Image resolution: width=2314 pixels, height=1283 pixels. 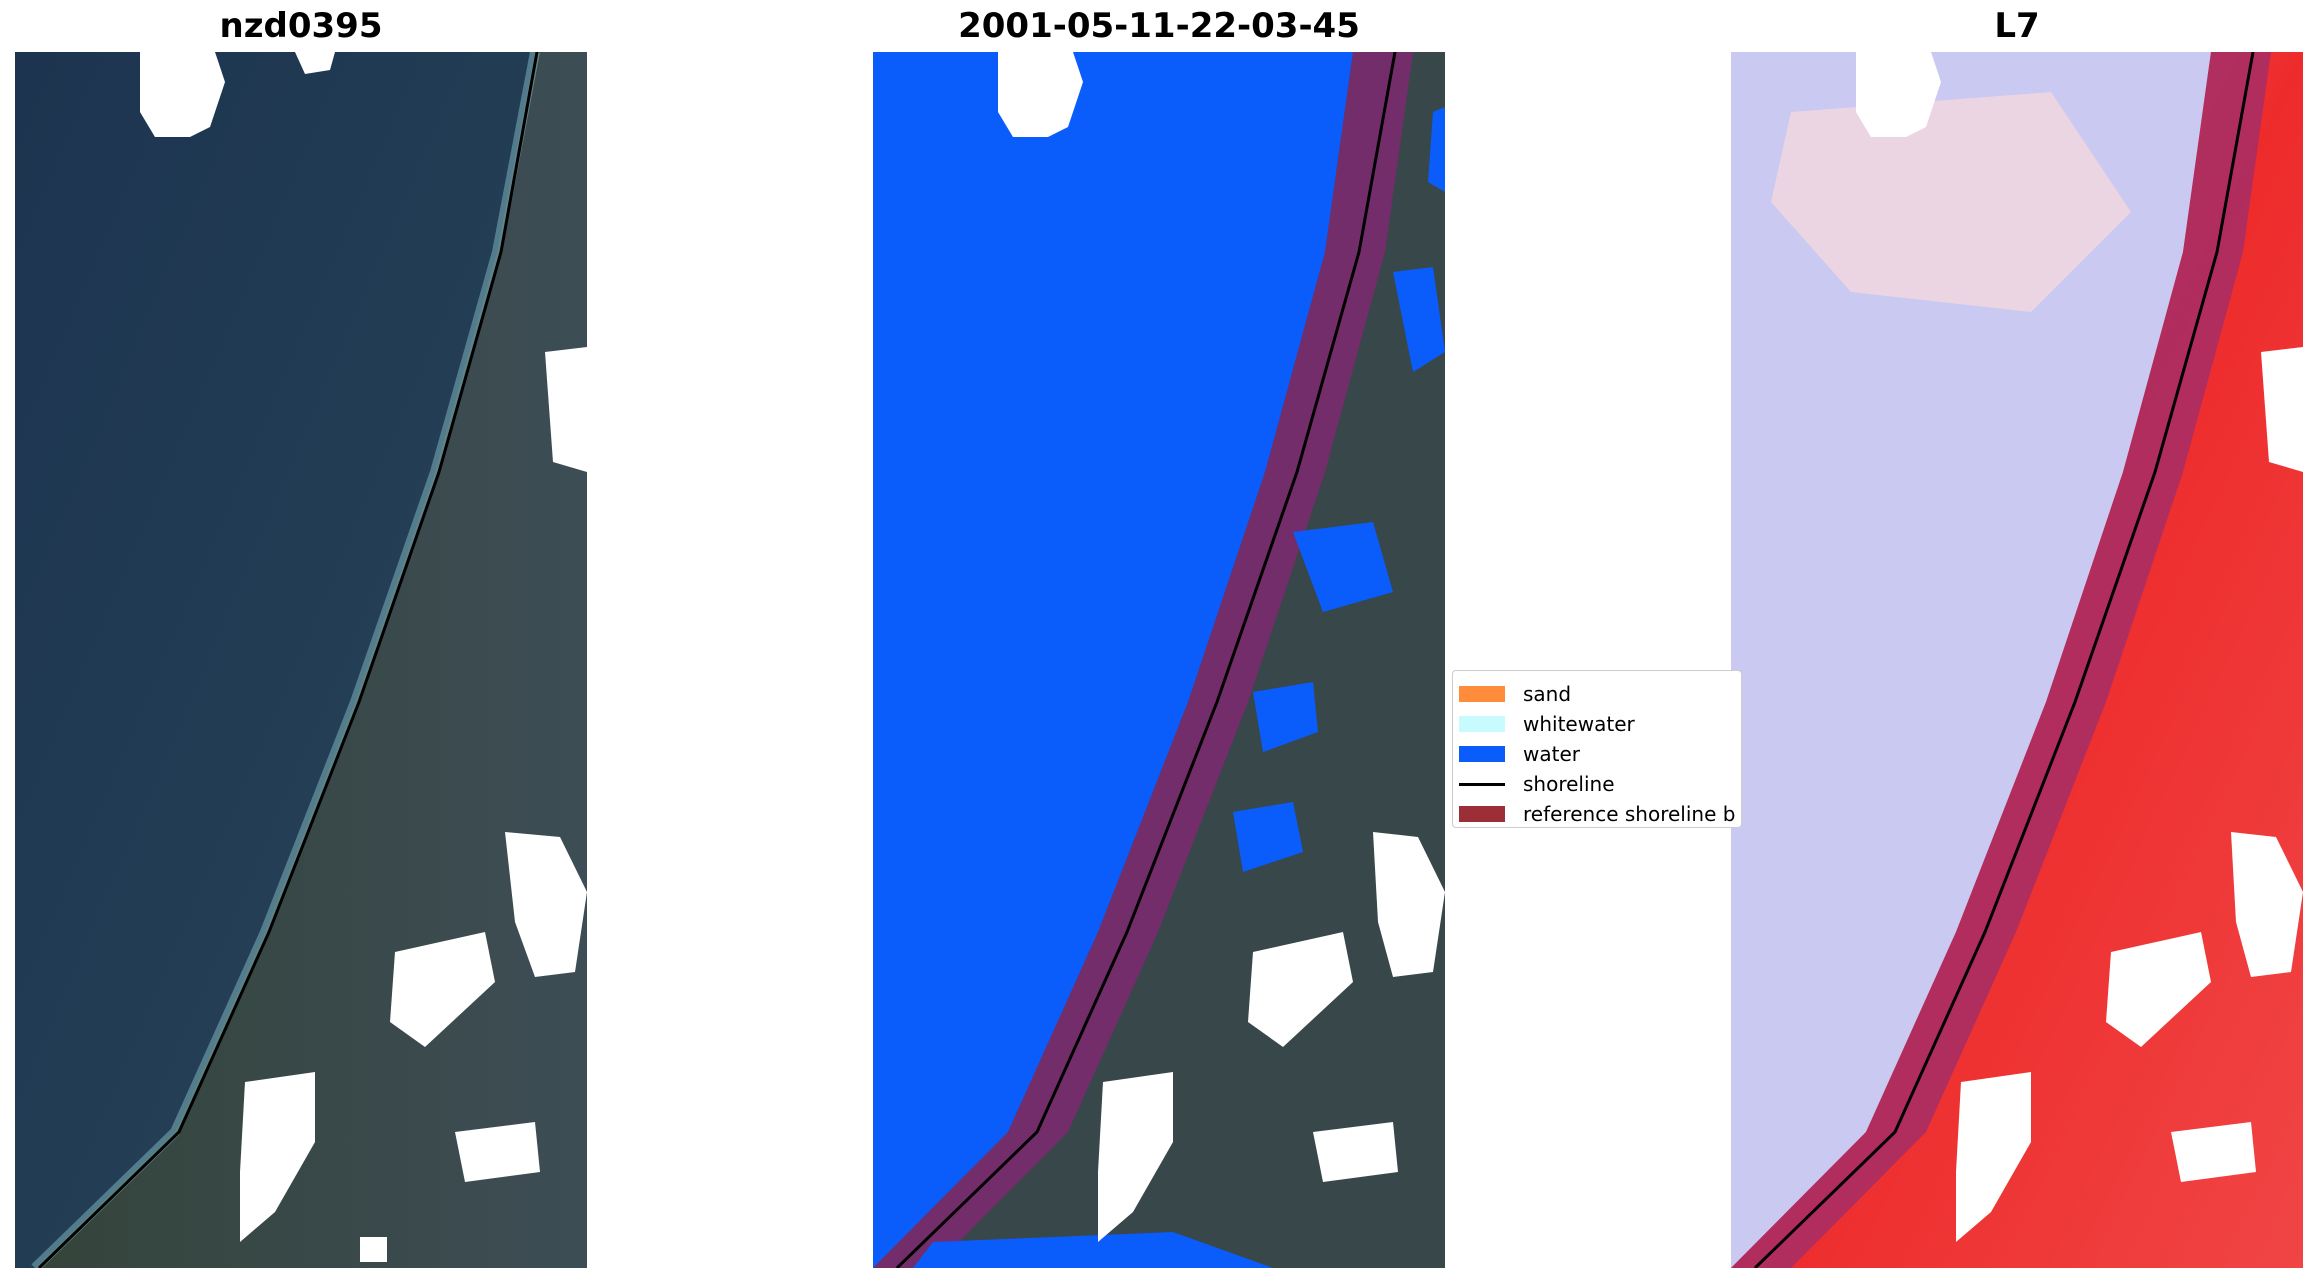 I want to click on legend-item-reference-shoreline: reference shoreline b, so click(x=1597, y=814).